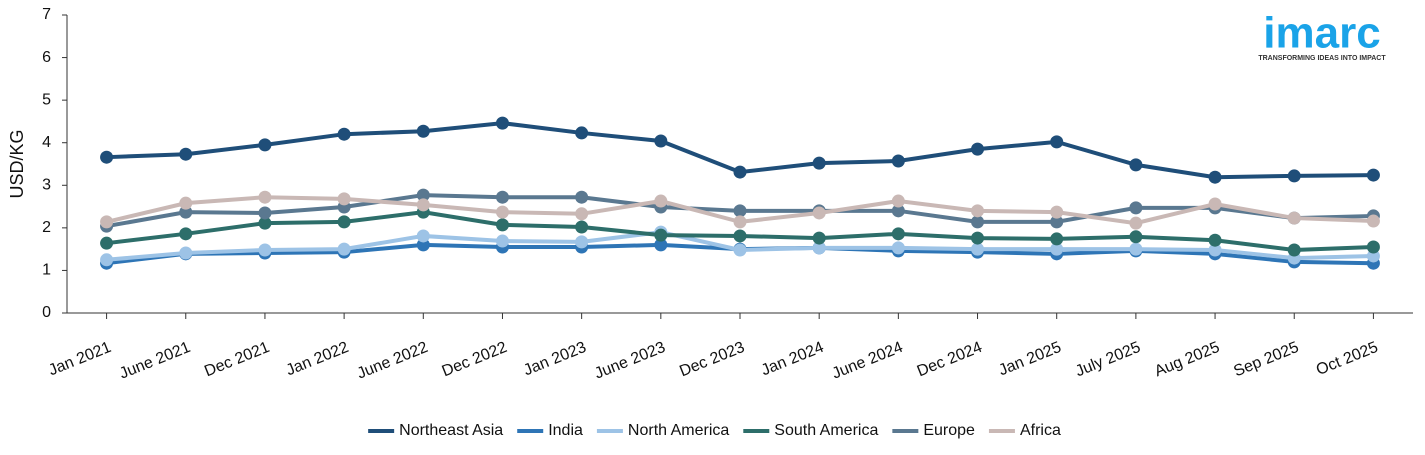 The width and height of the screenshot is (1425, 455). What do you see at coordinates (46, 312) in the screenshot?
I see `y-tick-label: 0` at bounding box center [46, 312].